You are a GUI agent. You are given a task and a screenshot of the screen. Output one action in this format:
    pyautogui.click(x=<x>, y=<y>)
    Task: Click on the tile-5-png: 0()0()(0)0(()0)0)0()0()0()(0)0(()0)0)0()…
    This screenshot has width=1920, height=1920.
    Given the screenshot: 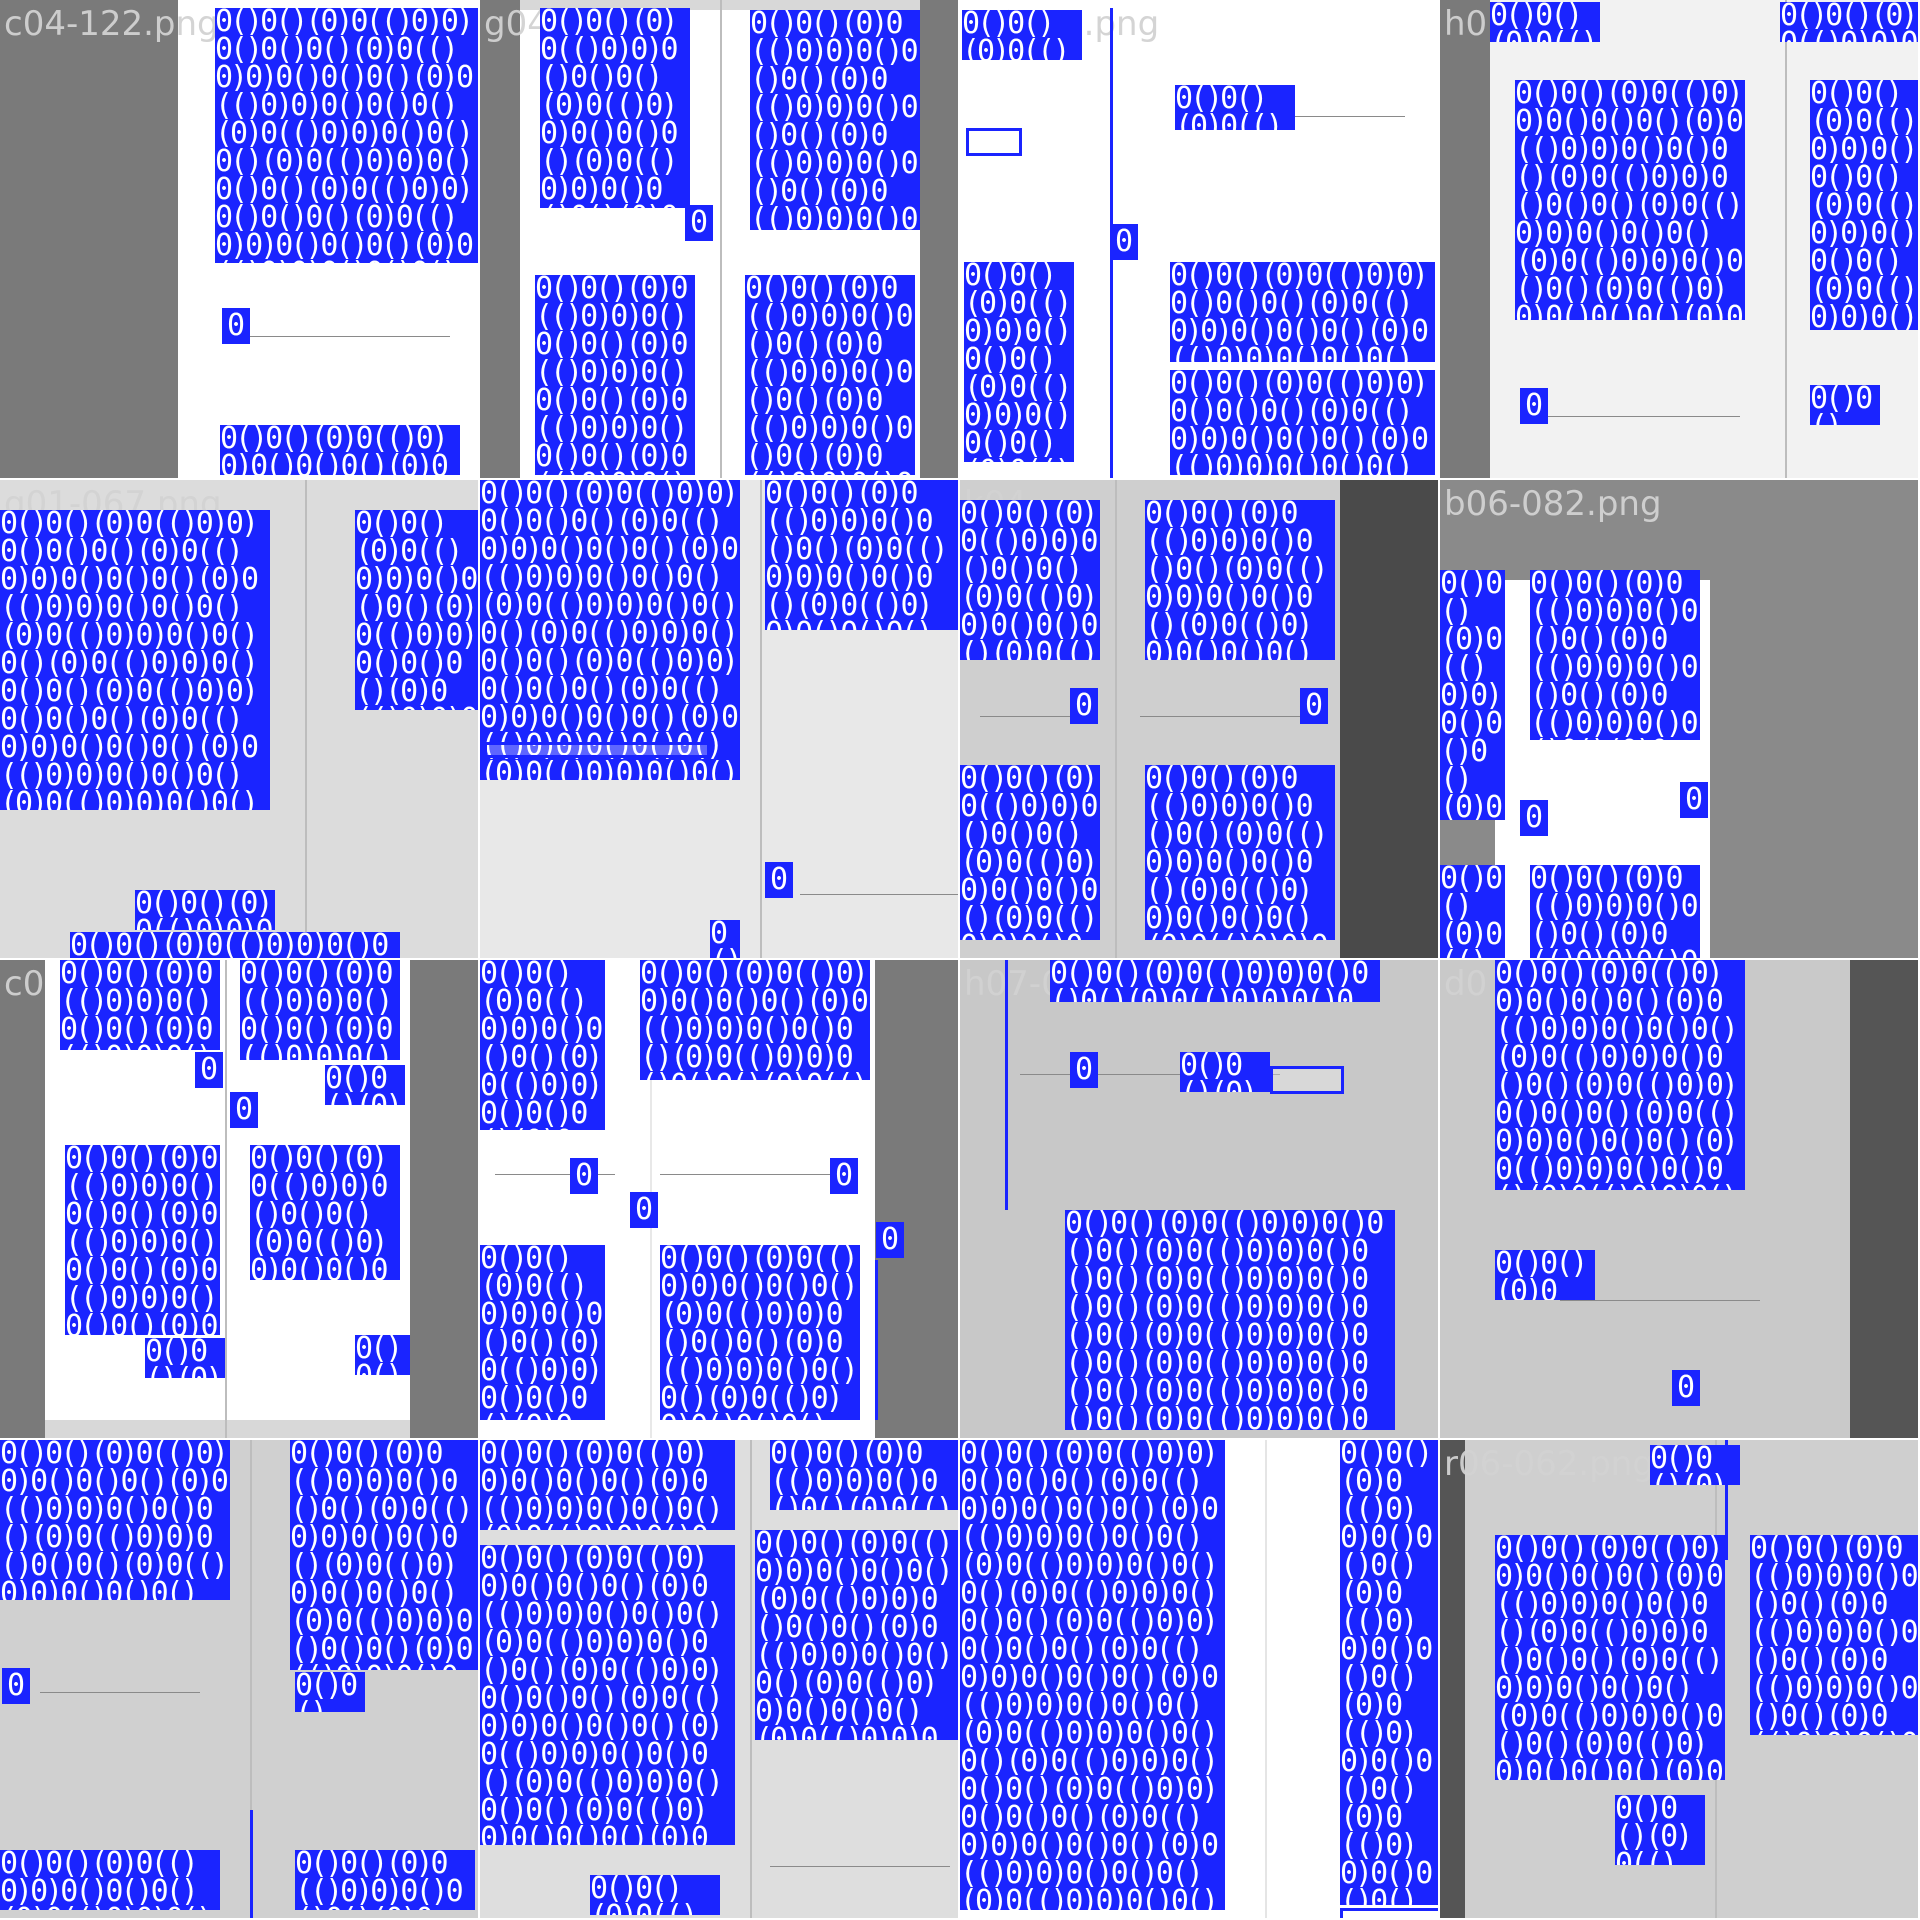 What is the action you would take?
    pyautogui.click(x=720, y=1200)
    